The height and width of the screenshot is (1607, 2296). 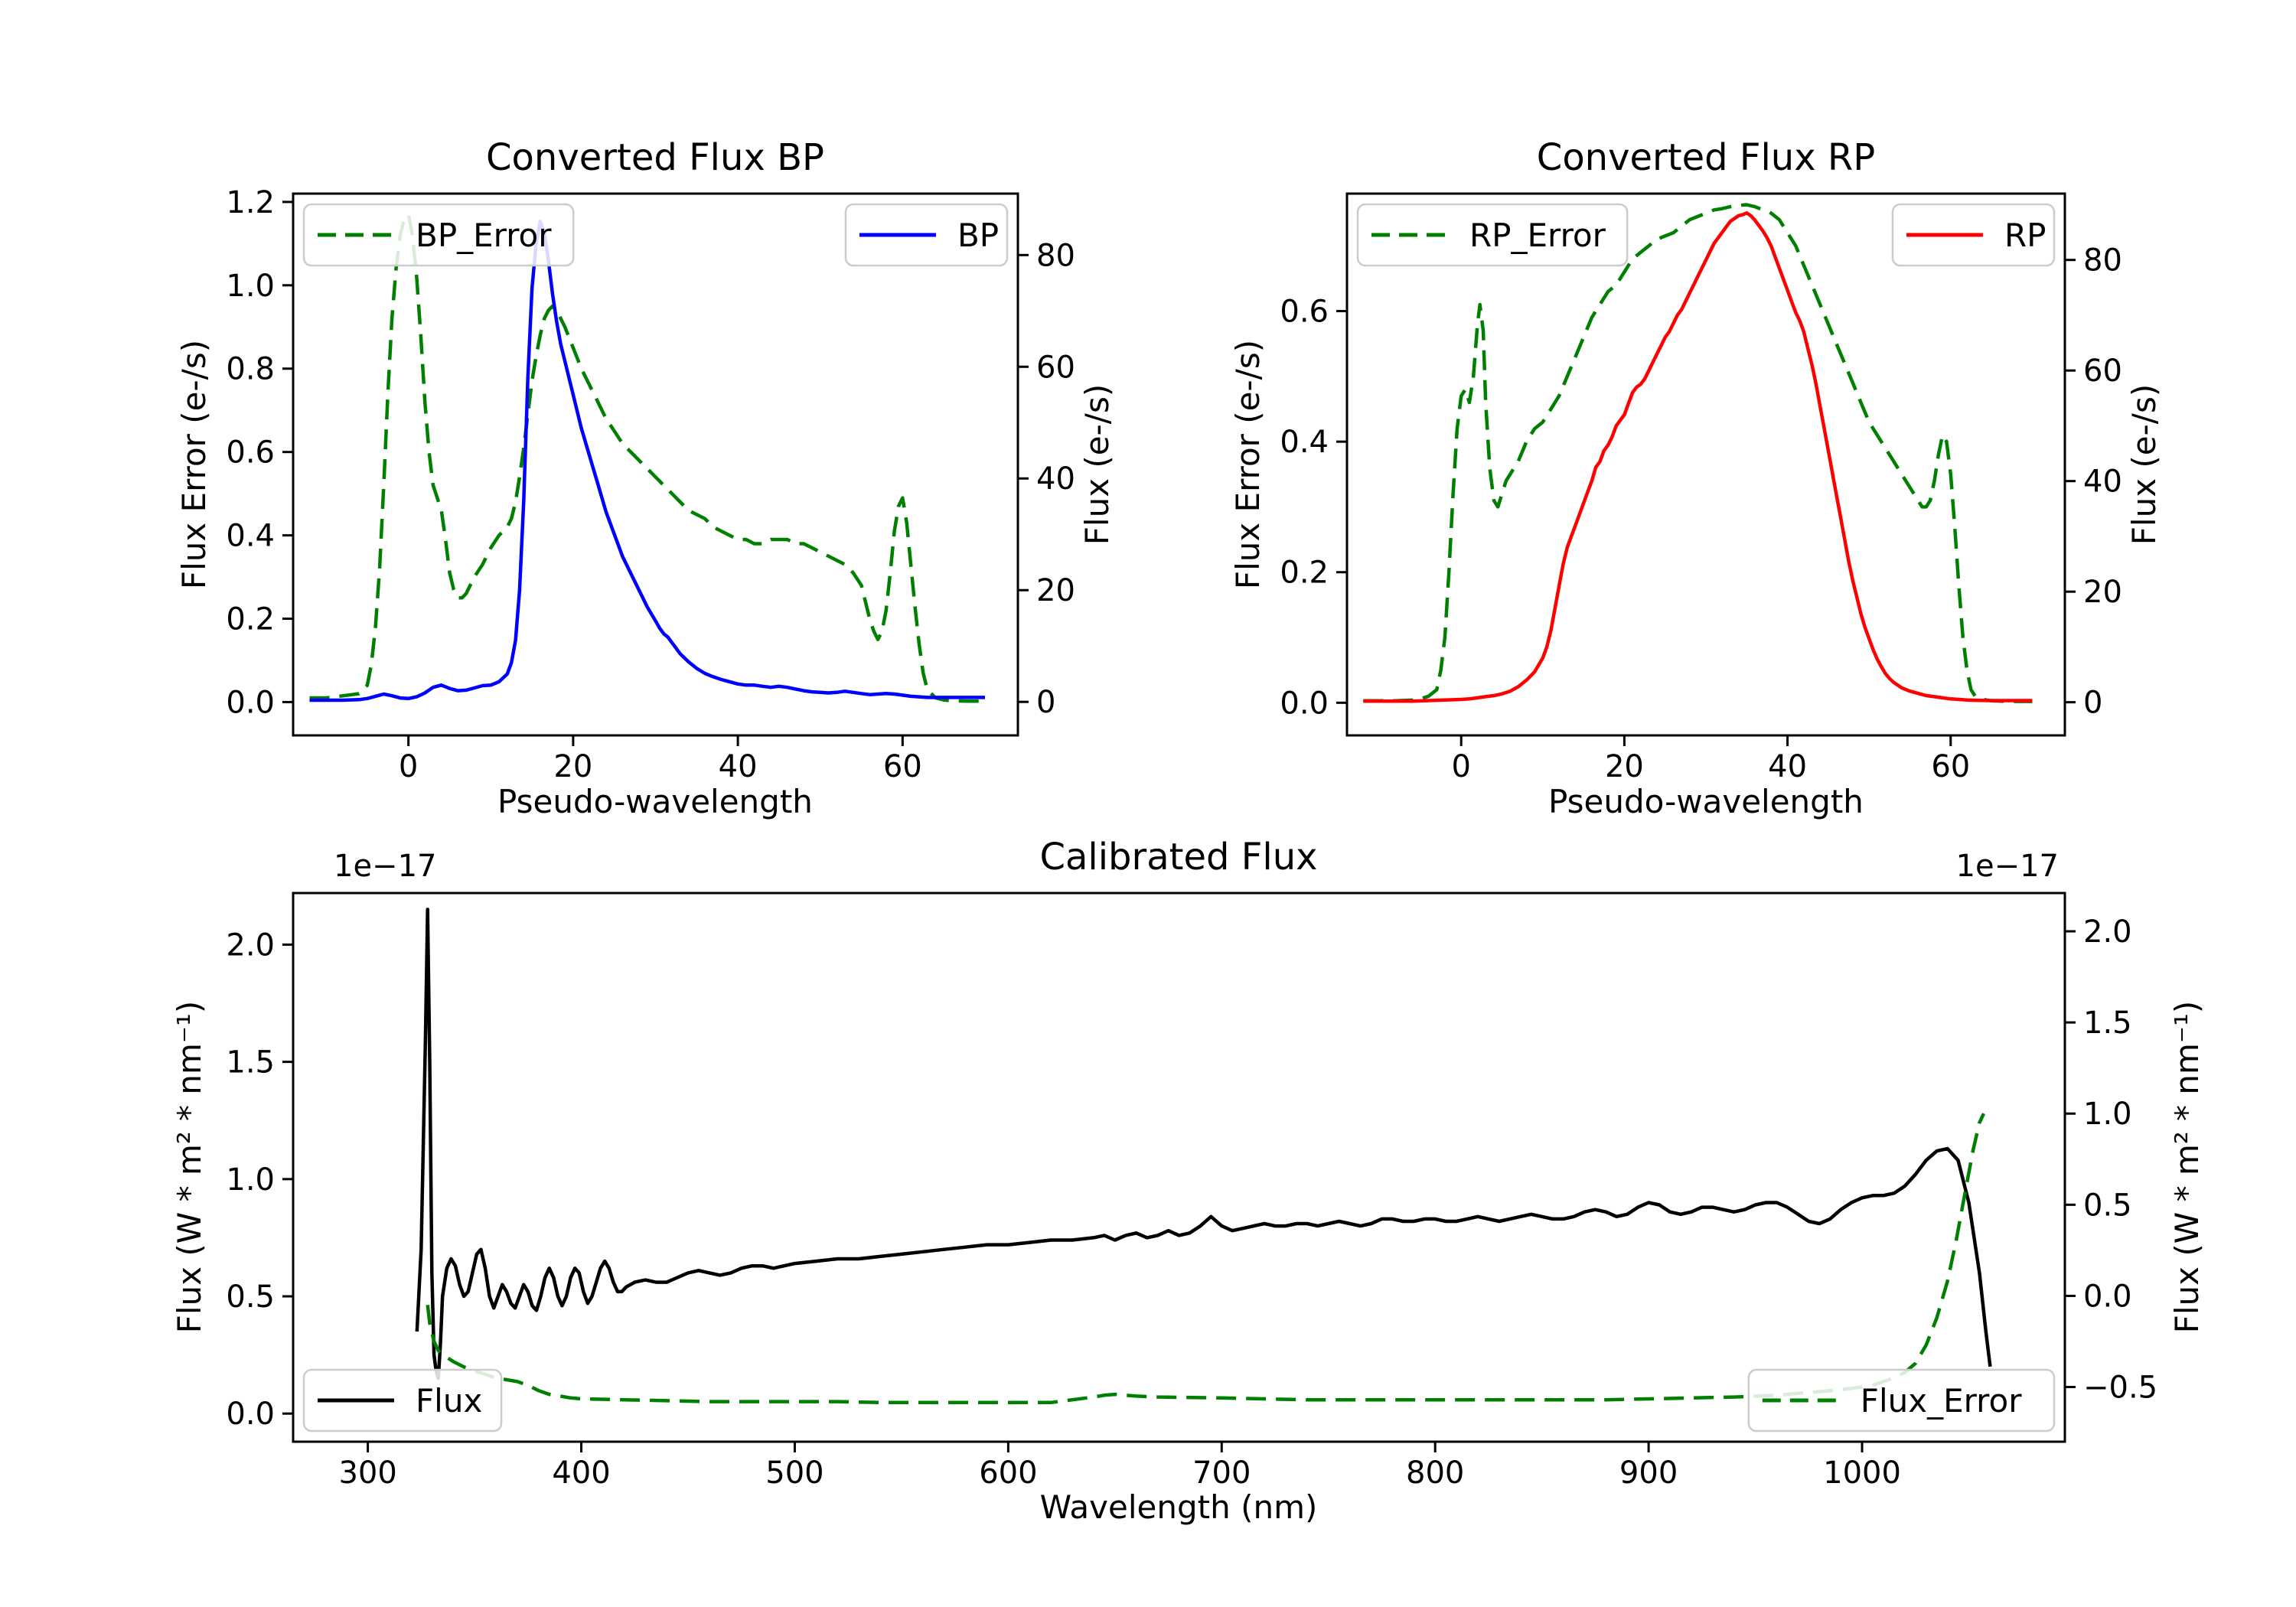 What do you see at coordinates (1178, 857) in the screenshot?
I see `cal-title: Calibrated Flux` at bounding box center [1178, 857].